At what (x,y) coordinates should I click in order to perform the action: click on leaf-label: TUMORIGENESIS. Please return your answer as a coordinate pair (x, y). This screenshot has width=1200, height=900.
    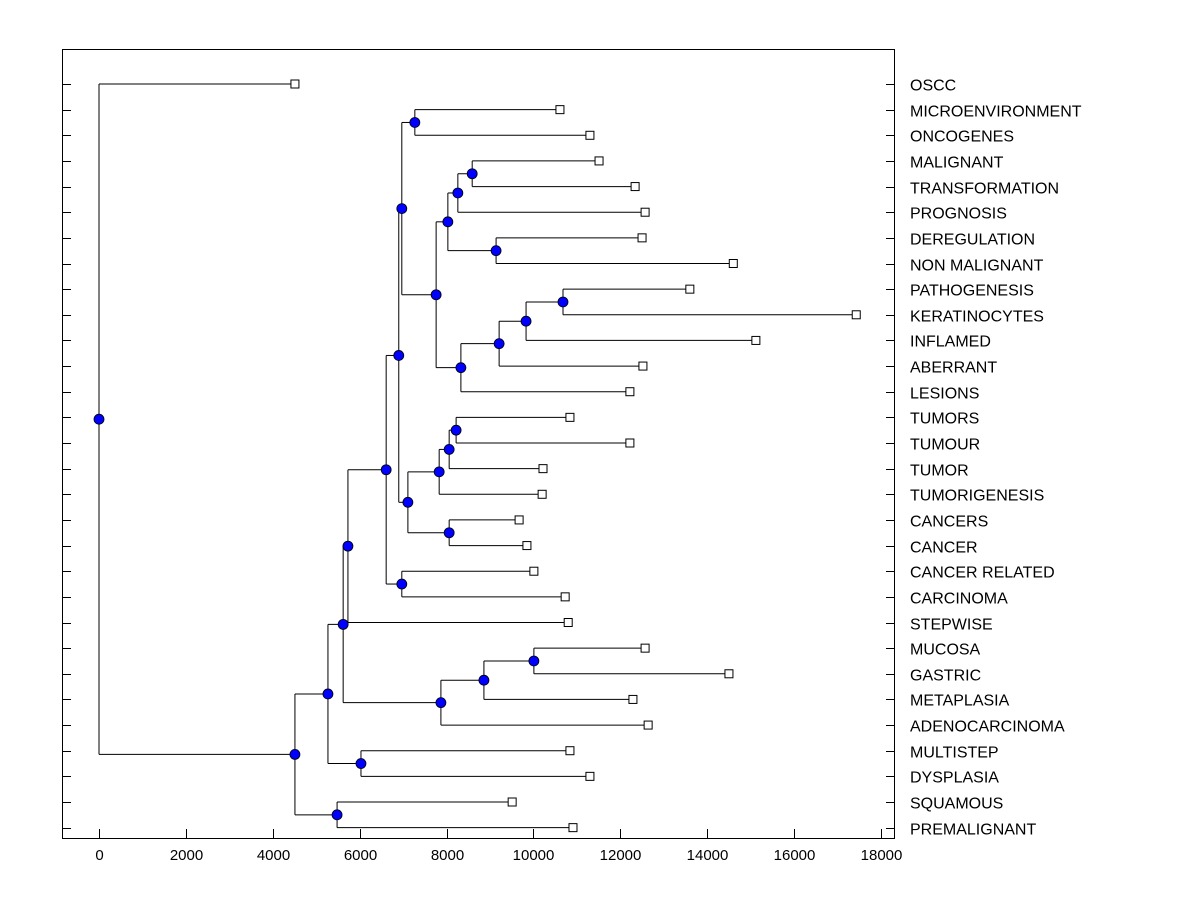
    Looking at the image, I should click on (977, 496).